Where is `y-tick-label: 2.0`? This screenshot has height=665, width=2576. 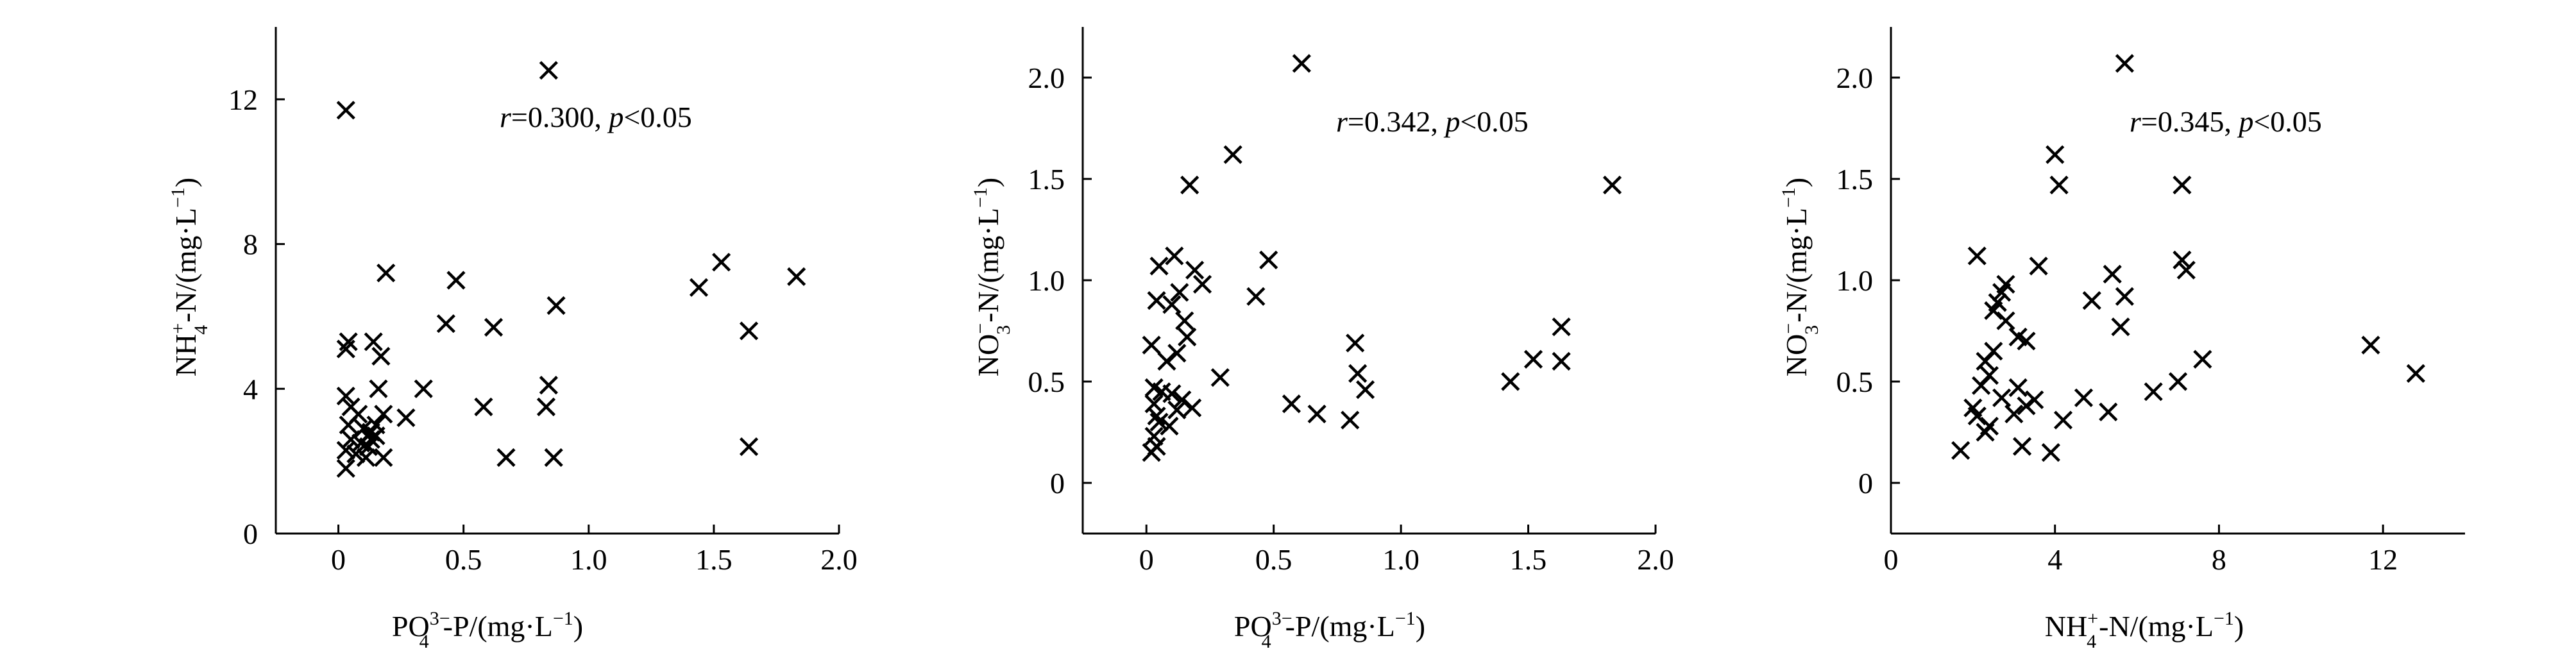 y-tick-label: 2.0 is located at coordinates (1855, 78).